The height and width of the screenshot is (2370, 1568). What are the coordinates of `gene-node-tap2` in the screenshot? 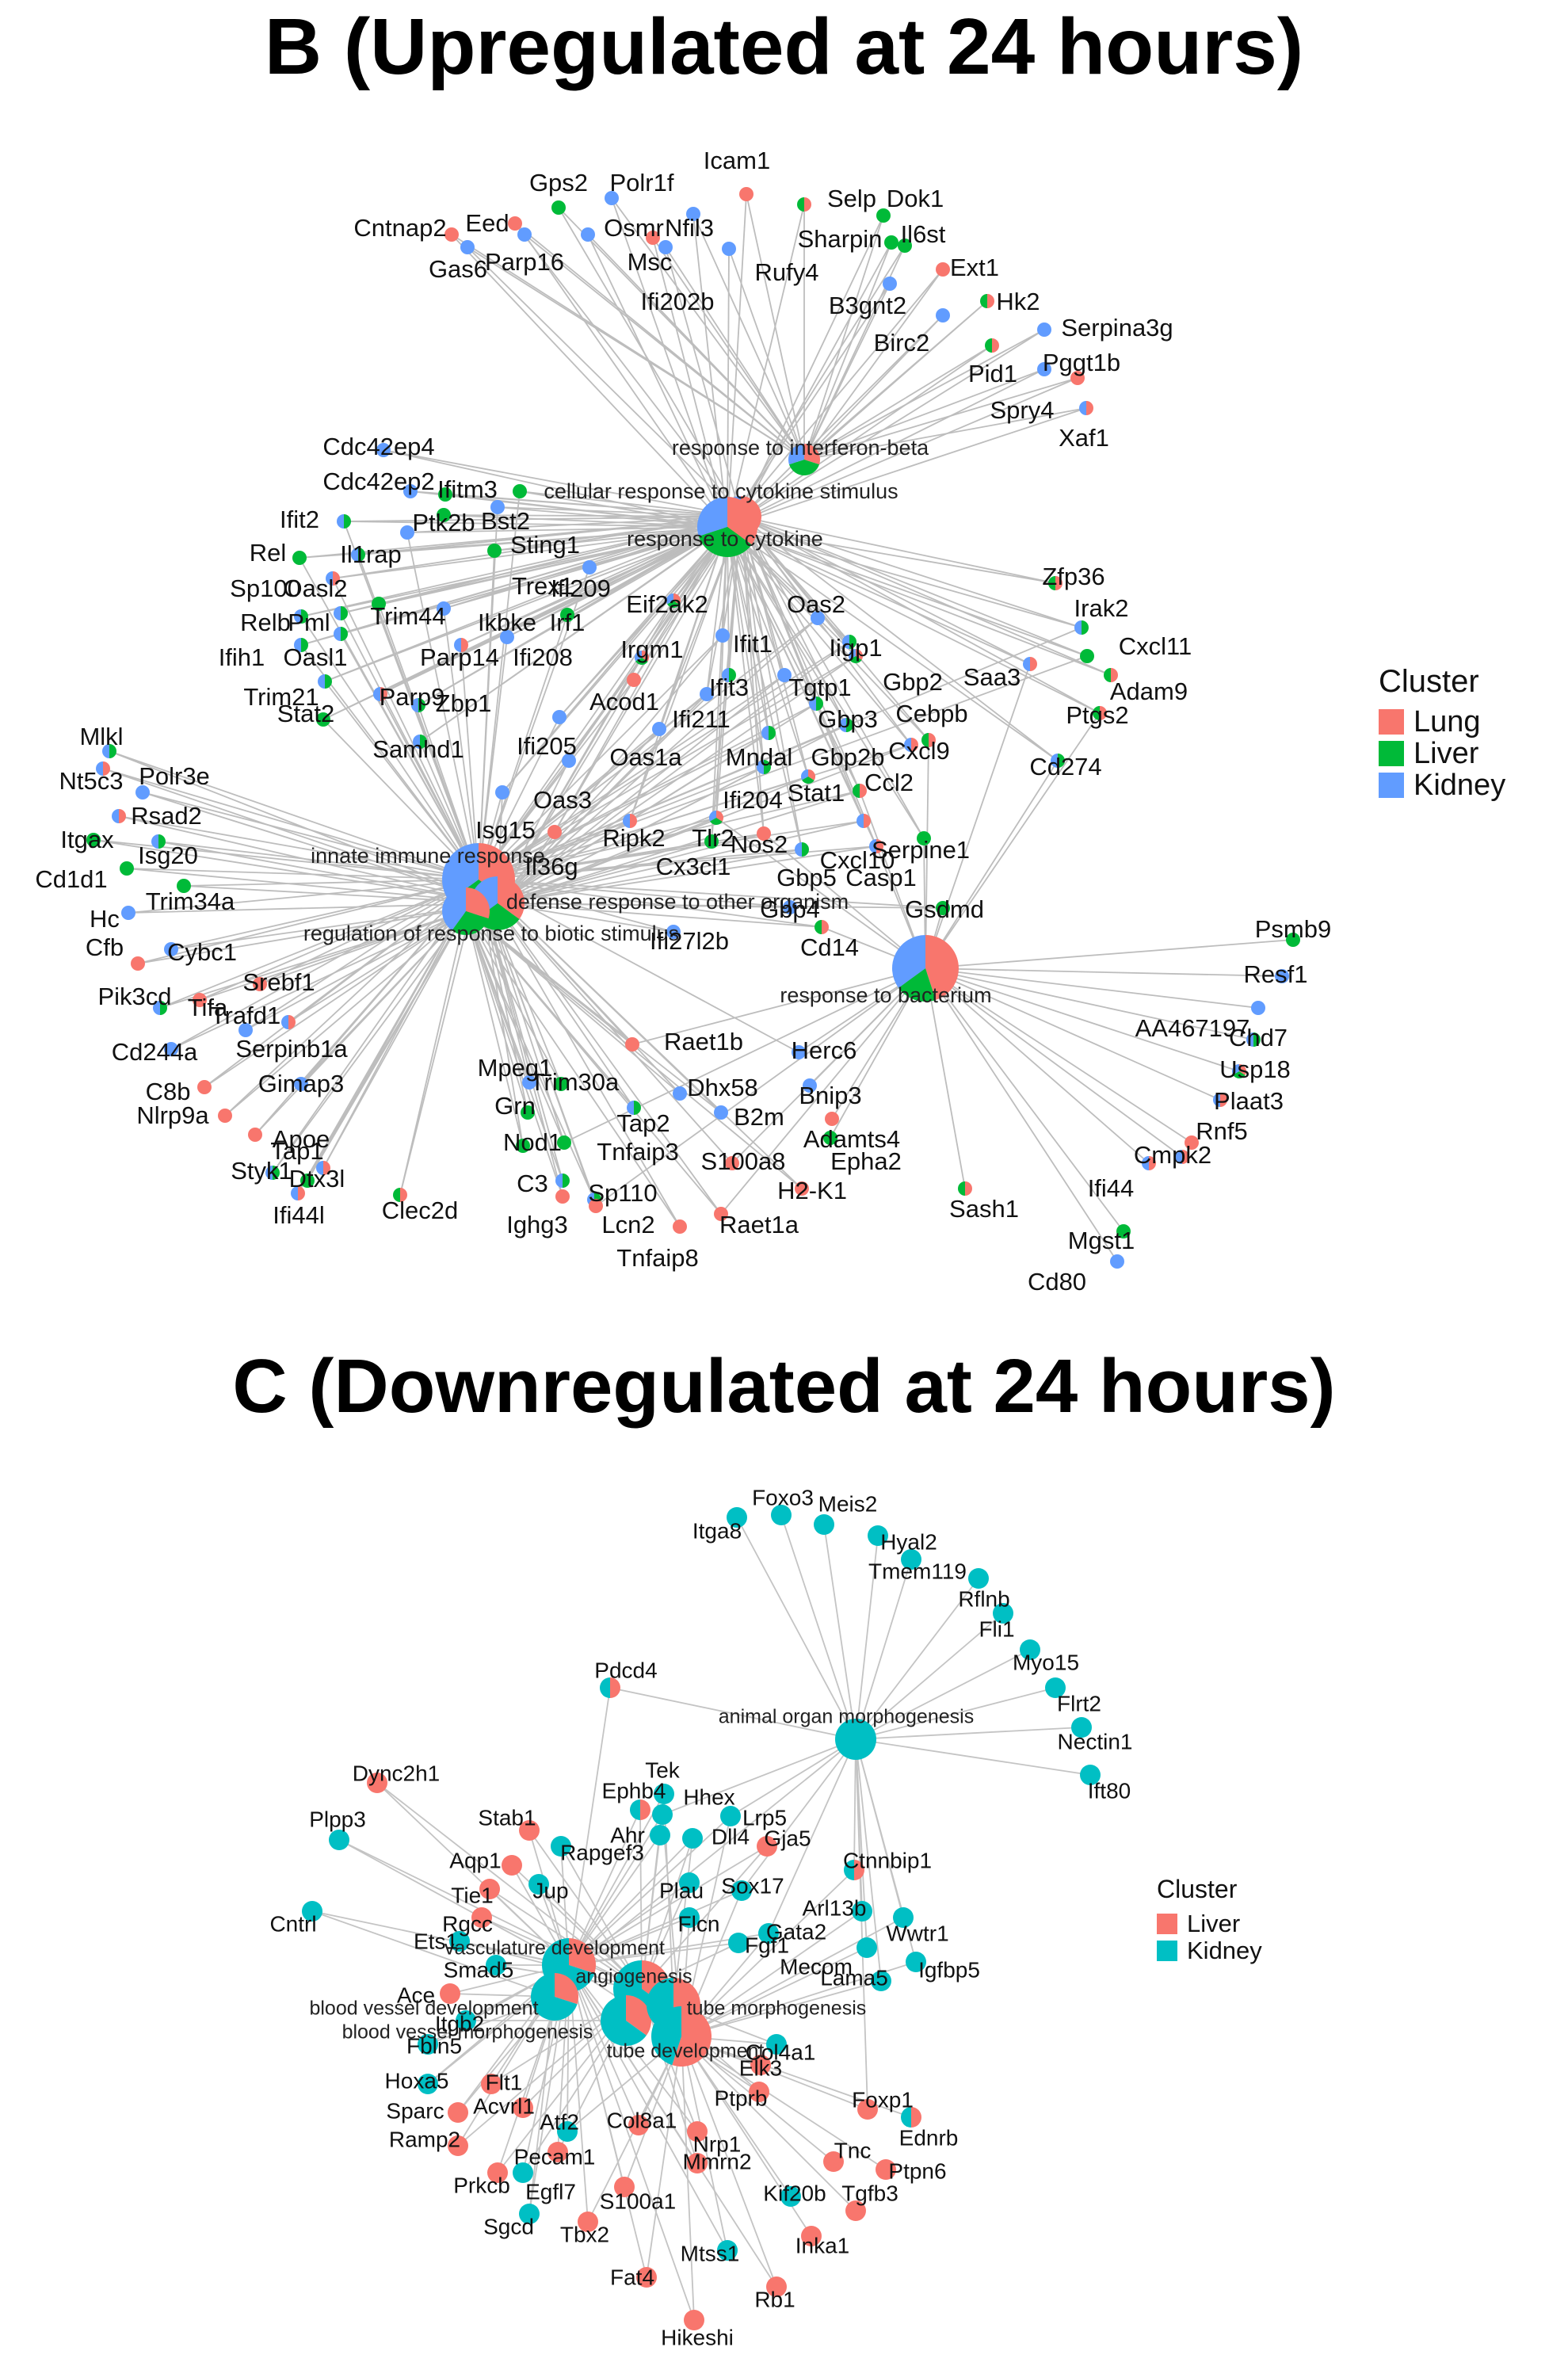 It's located at (634, 1108).